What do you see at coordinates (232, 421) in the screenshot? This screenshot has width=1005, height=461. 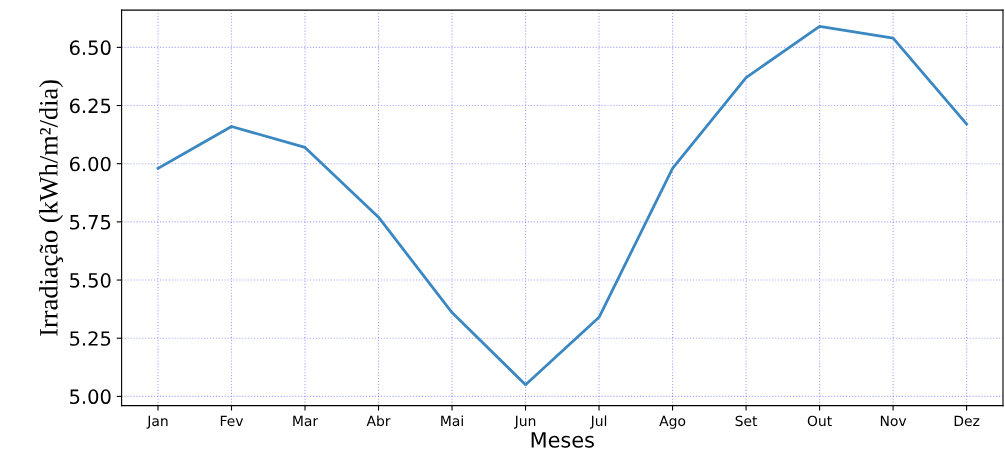 I see `x-tick-label: Fev` at bounding box center [232, 421].